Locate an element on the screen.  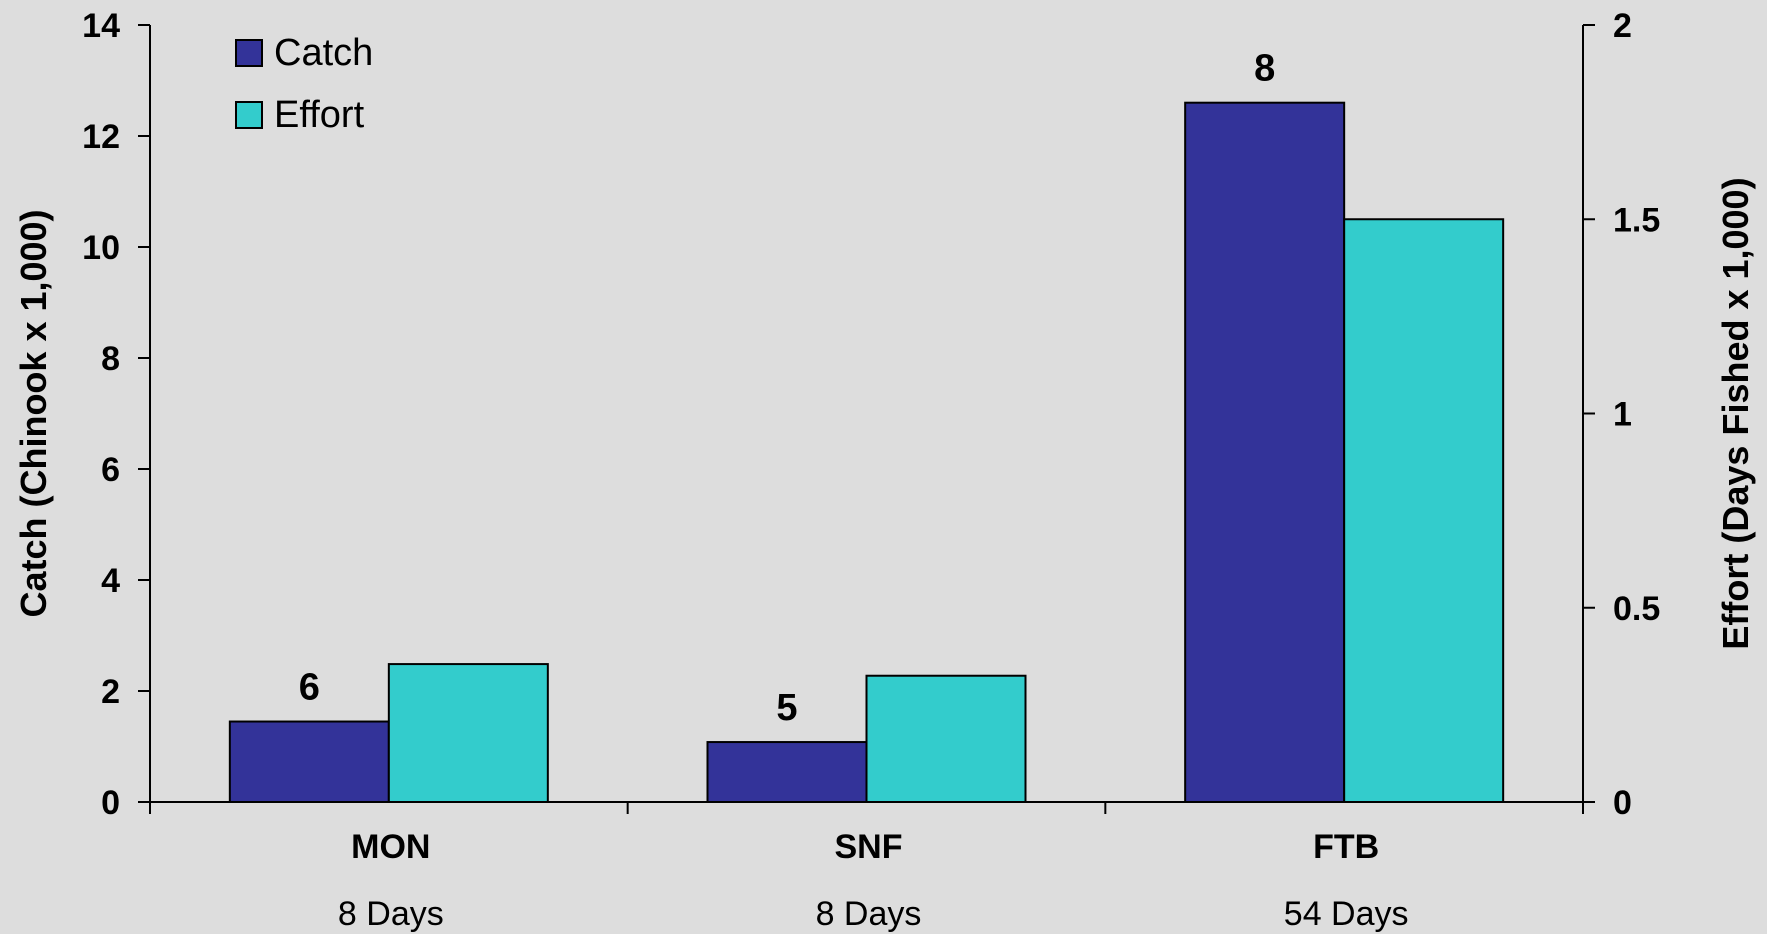
y-right-tick-label: 1 is located at coordinates (1622, 415).